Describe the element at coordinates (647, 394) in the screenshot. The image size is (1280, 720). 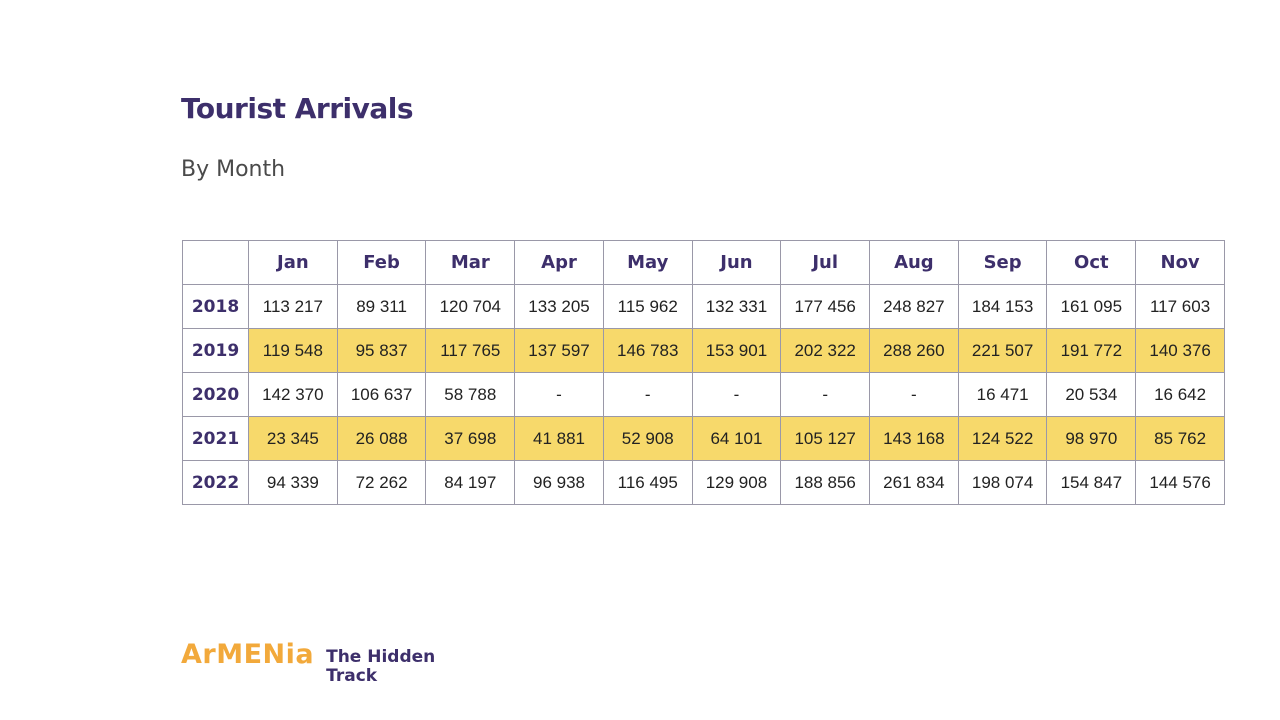
I see `table-cell-2020-may: -` at that location.